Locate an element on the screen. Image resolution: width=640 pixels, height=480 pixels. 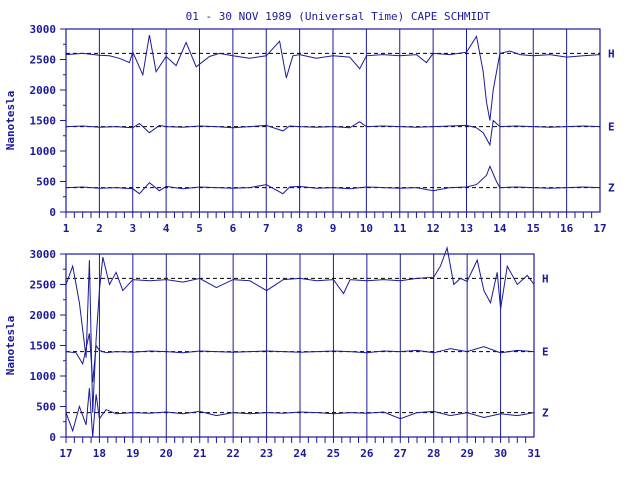
x-tick-label: 6 is located at coordinates (233, 228).